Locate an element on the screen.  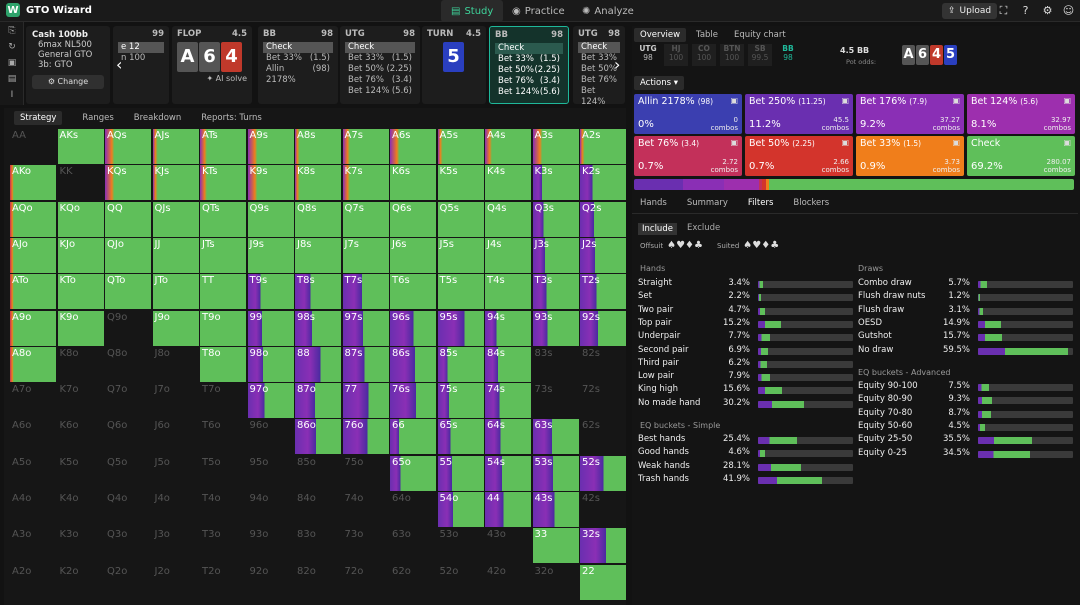
hand-cell: 87s is located at coordinates (365, 364).